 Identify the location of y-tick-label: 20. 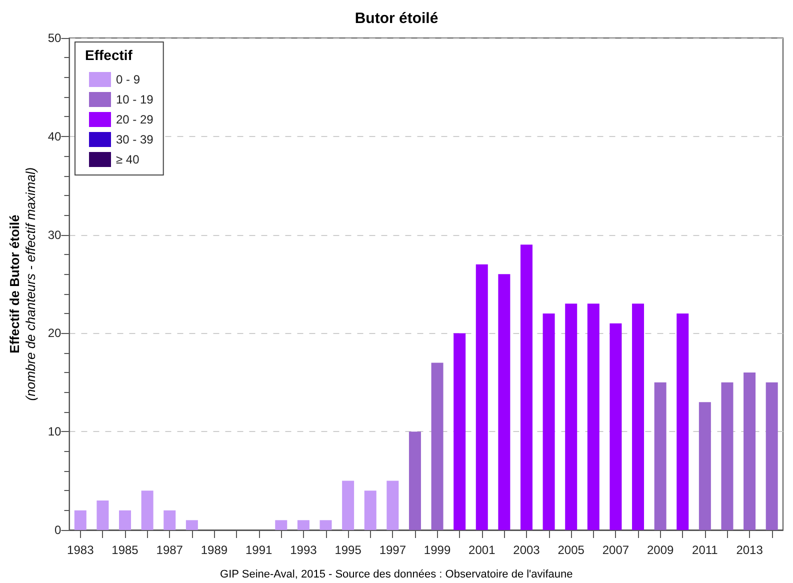
(55, 333).